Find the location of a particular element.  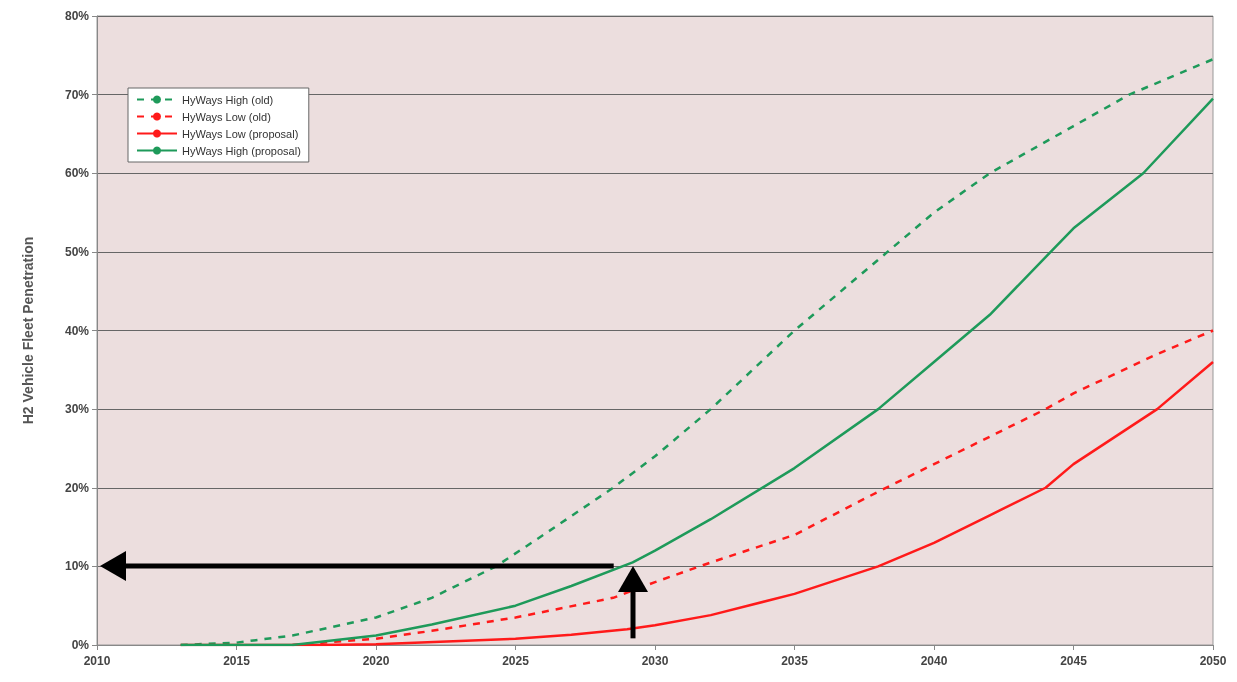

x-tick-label: 2025 is located at coordinates (516, 661).